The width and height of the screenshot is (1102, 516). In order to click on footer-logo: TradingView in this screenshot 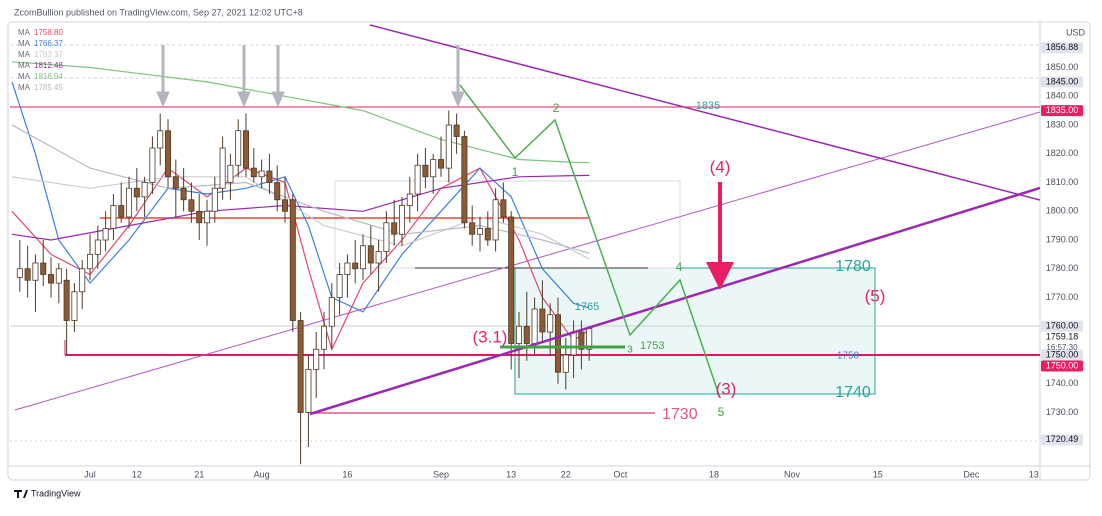, I will do `click(47, 493)`.